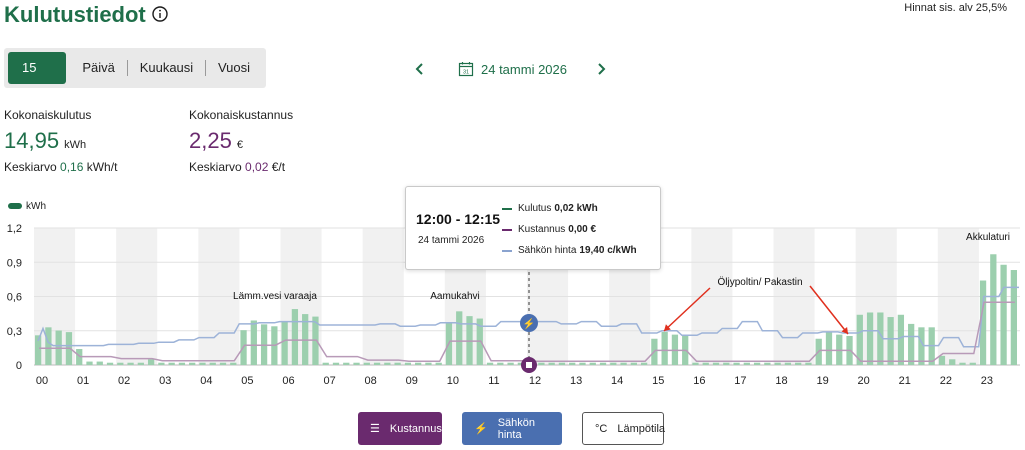 The image size is (1025, 450). Describe the element at coordinates (371, 381) in the screenshot. I see `x-tick-label: 08` at that location.